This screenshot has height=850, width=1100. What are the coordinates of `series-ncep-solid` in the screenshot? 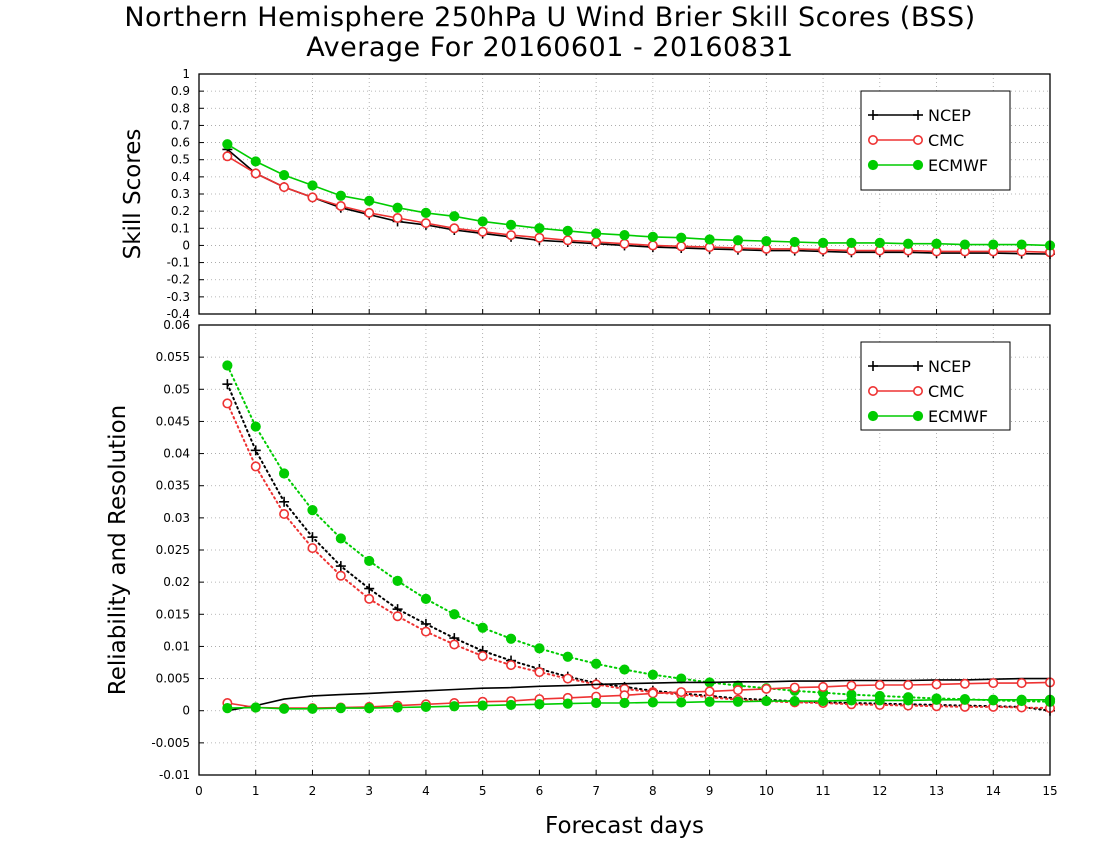 It's located at (638, 694).